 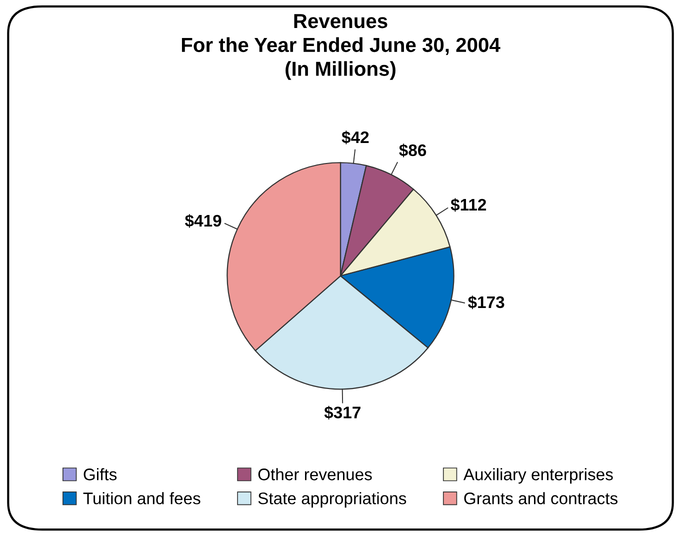 What do you see at coordinates (141, 498) in the screenshot?
I see `legend-label: Tuition and fees` at bounding box center [141, 498].